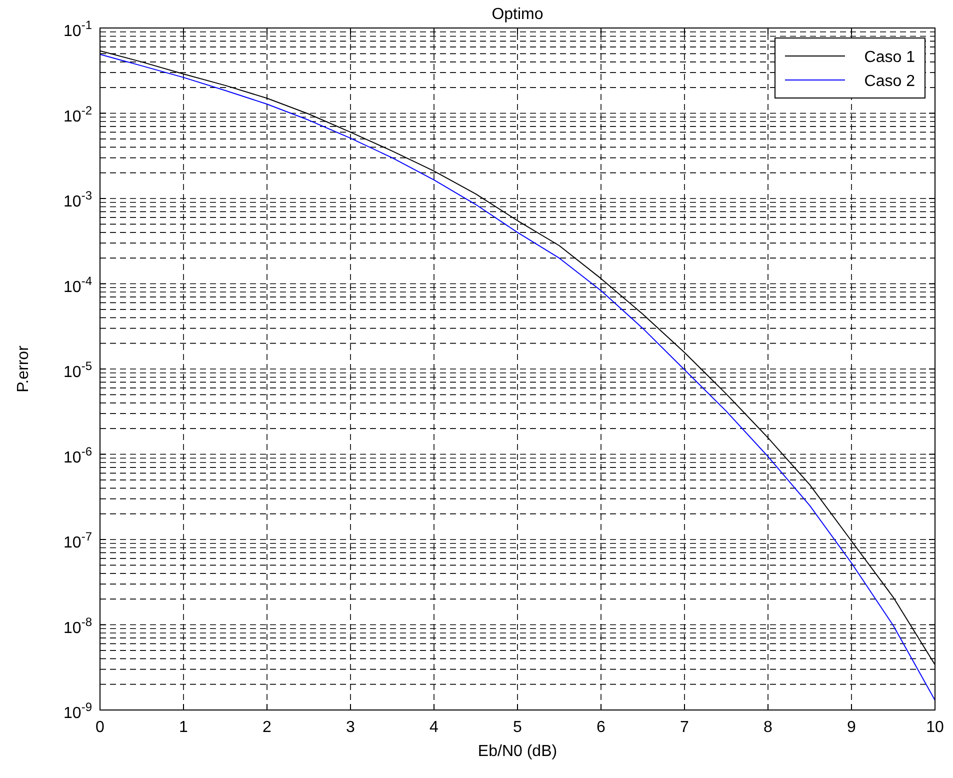 Image resolution: width=953 pixels, height=778 pixels. What do you see at coordinates (935, 727) in the screenshot?
I see `x-tick-label: 10` at bounding box center [935, 727].